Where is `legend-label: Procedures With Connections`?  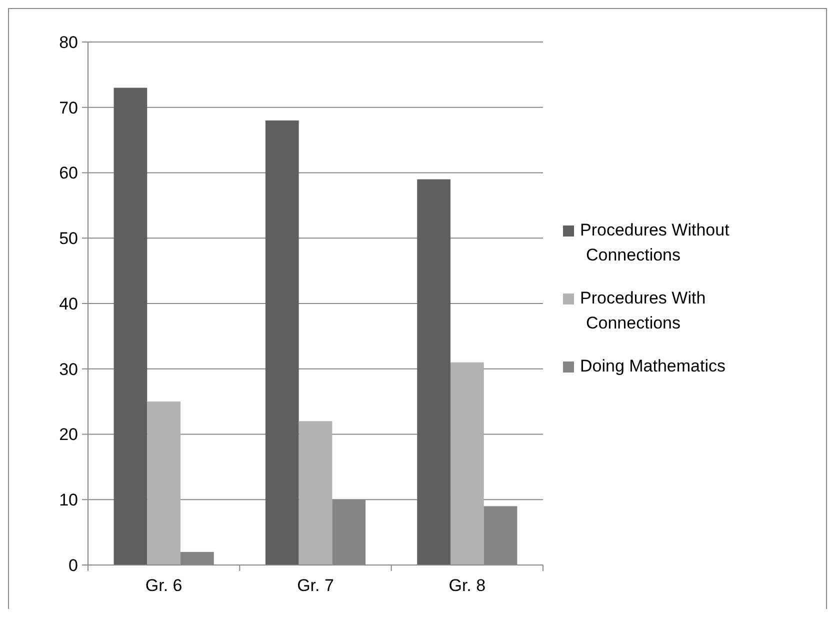 legend-label: Procedures With Connections is located at coordinates (643, 310).